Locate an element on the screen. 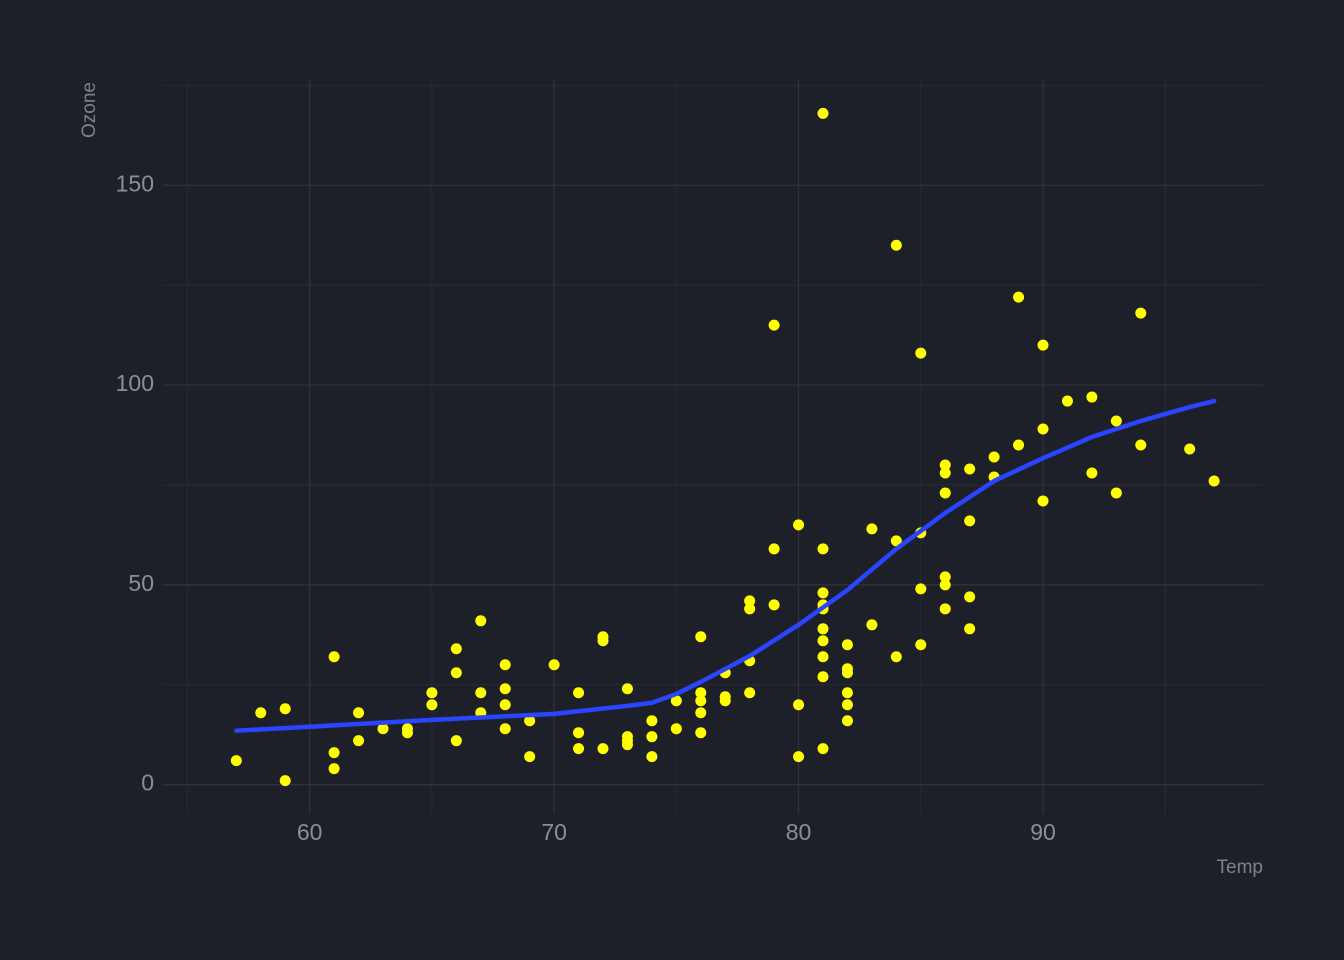 The height and width of the screenshot is (960, 1344). x-tick-label: 70 is located at coordinates (554, 832).